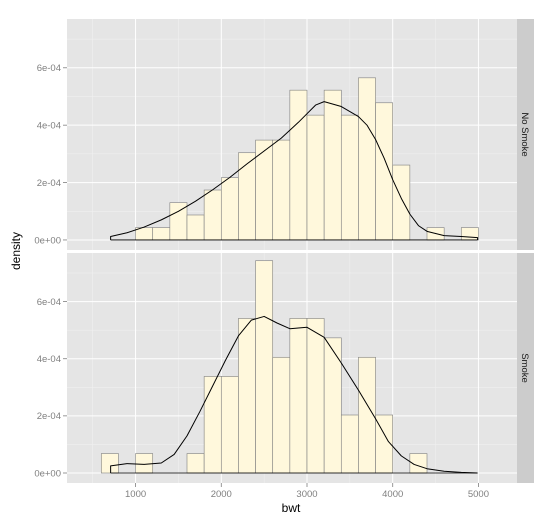 The image size is (554, 527). I want to click on x-tick-label: 4000, so click(392, 494).